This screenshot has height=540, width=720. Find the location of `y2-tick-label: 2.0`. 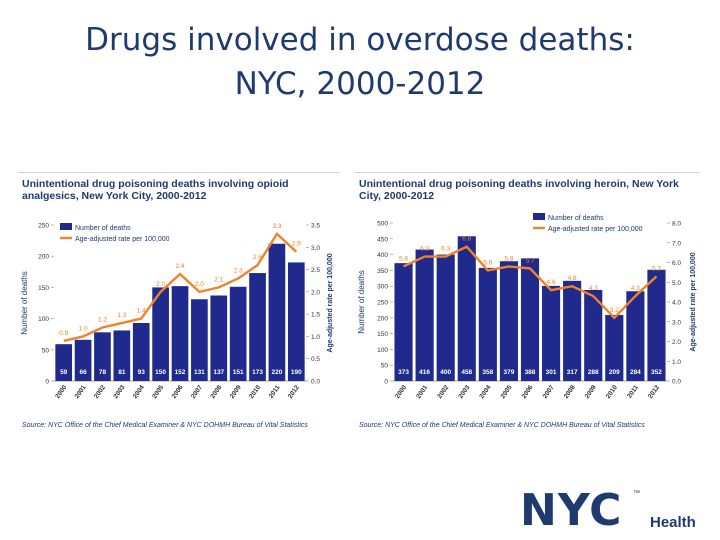

y2-tick-label: 2.0 is located at coordinates (315, 292).